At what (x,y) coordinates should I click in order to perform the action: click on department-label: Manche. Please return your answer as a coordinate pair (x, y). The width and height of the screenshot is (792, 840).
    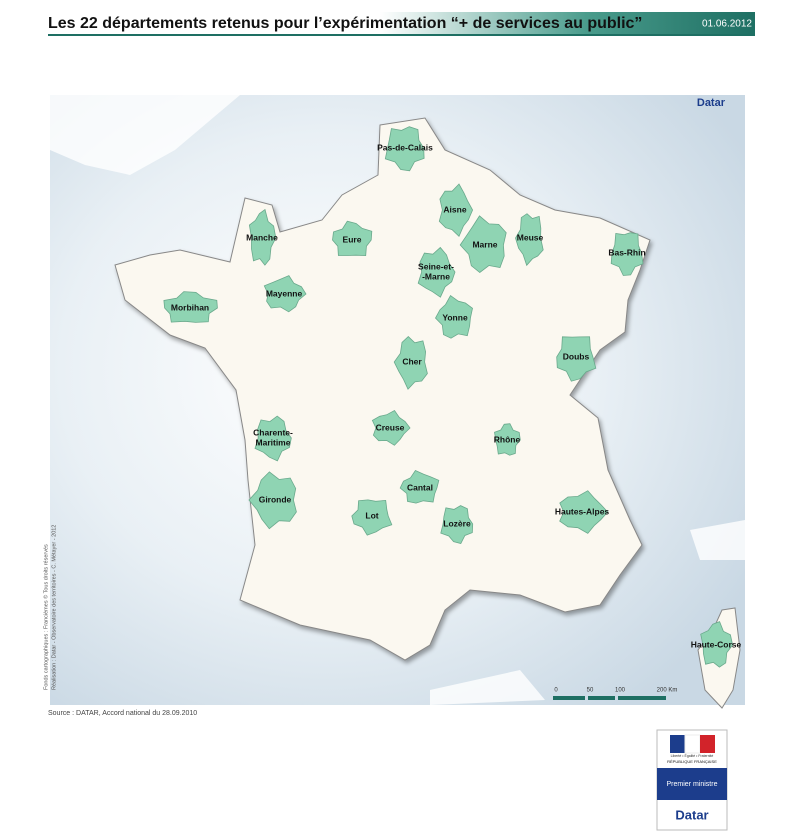
    Looking at the image, I should click on (262, 237).